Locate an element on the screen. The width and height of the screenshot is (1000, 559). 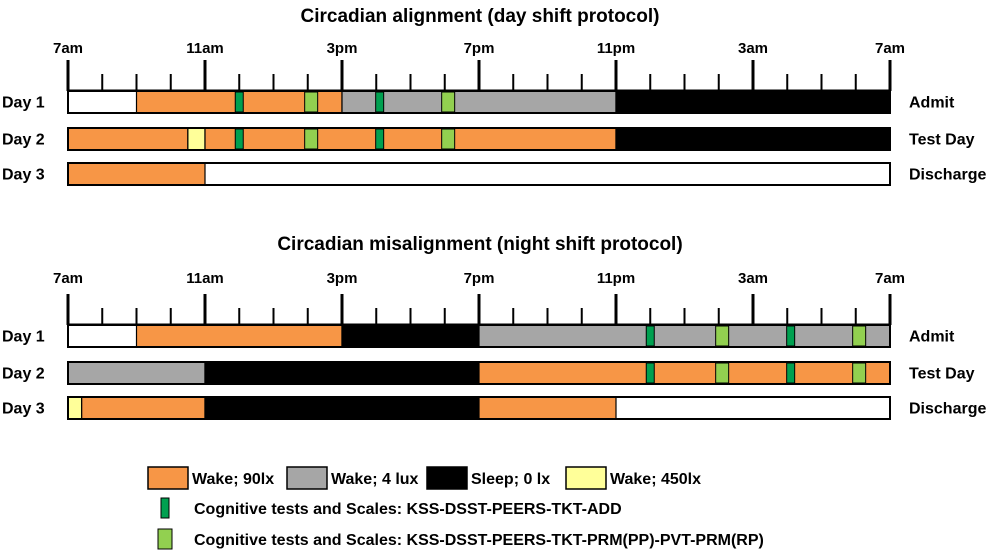
legend-label: Wake; 90lx is located at coordinates (233, 479).